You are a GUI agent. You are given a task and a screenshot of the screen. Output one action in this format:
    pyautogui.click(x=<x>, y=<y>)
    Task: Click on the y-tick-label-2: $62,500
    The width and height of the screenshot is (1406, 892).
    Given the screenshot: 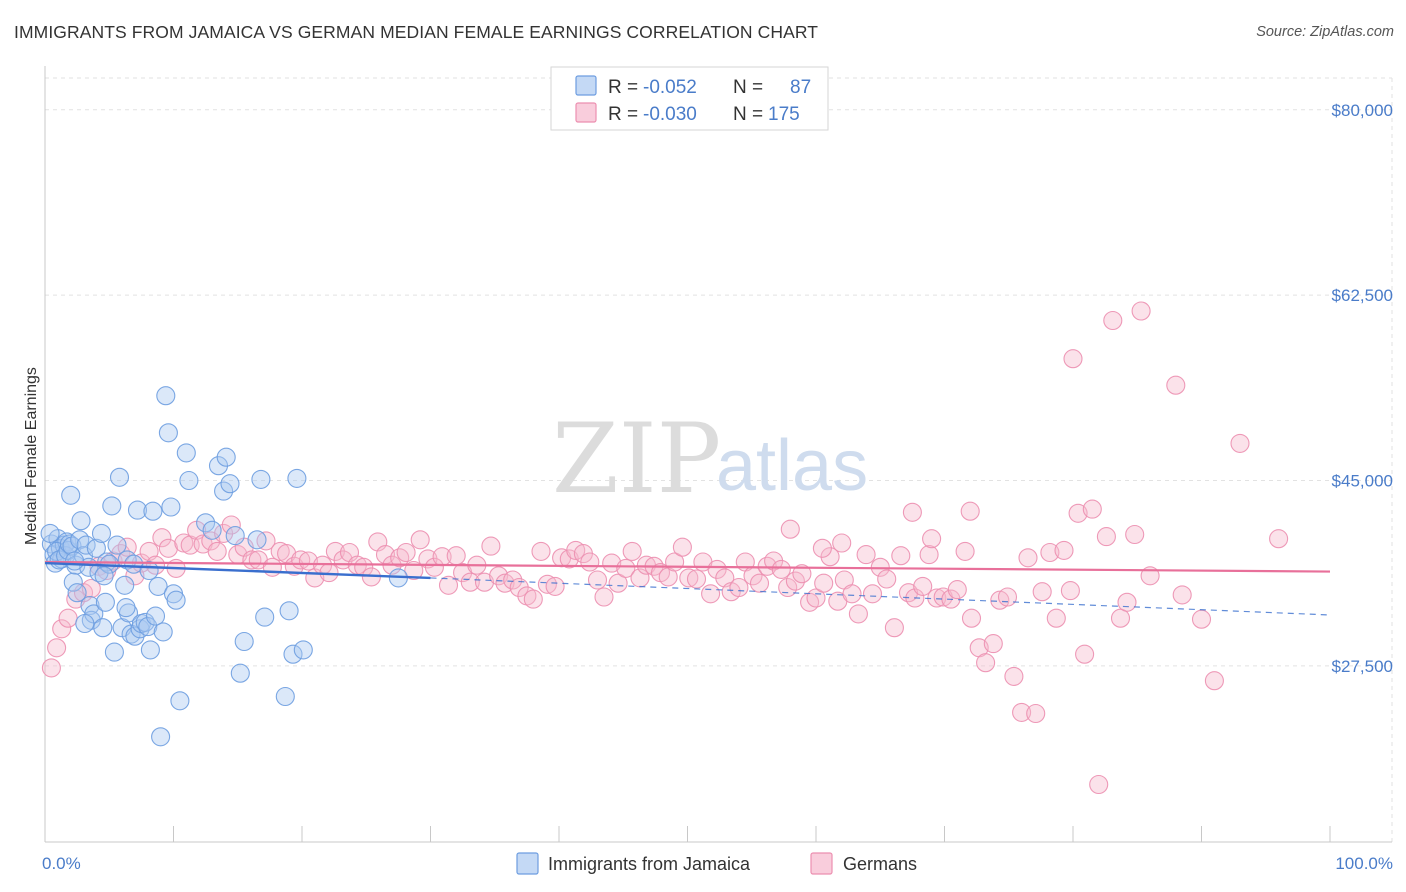 What is the action you would take?
    pyautogui.click(x=1362, y=295)
    